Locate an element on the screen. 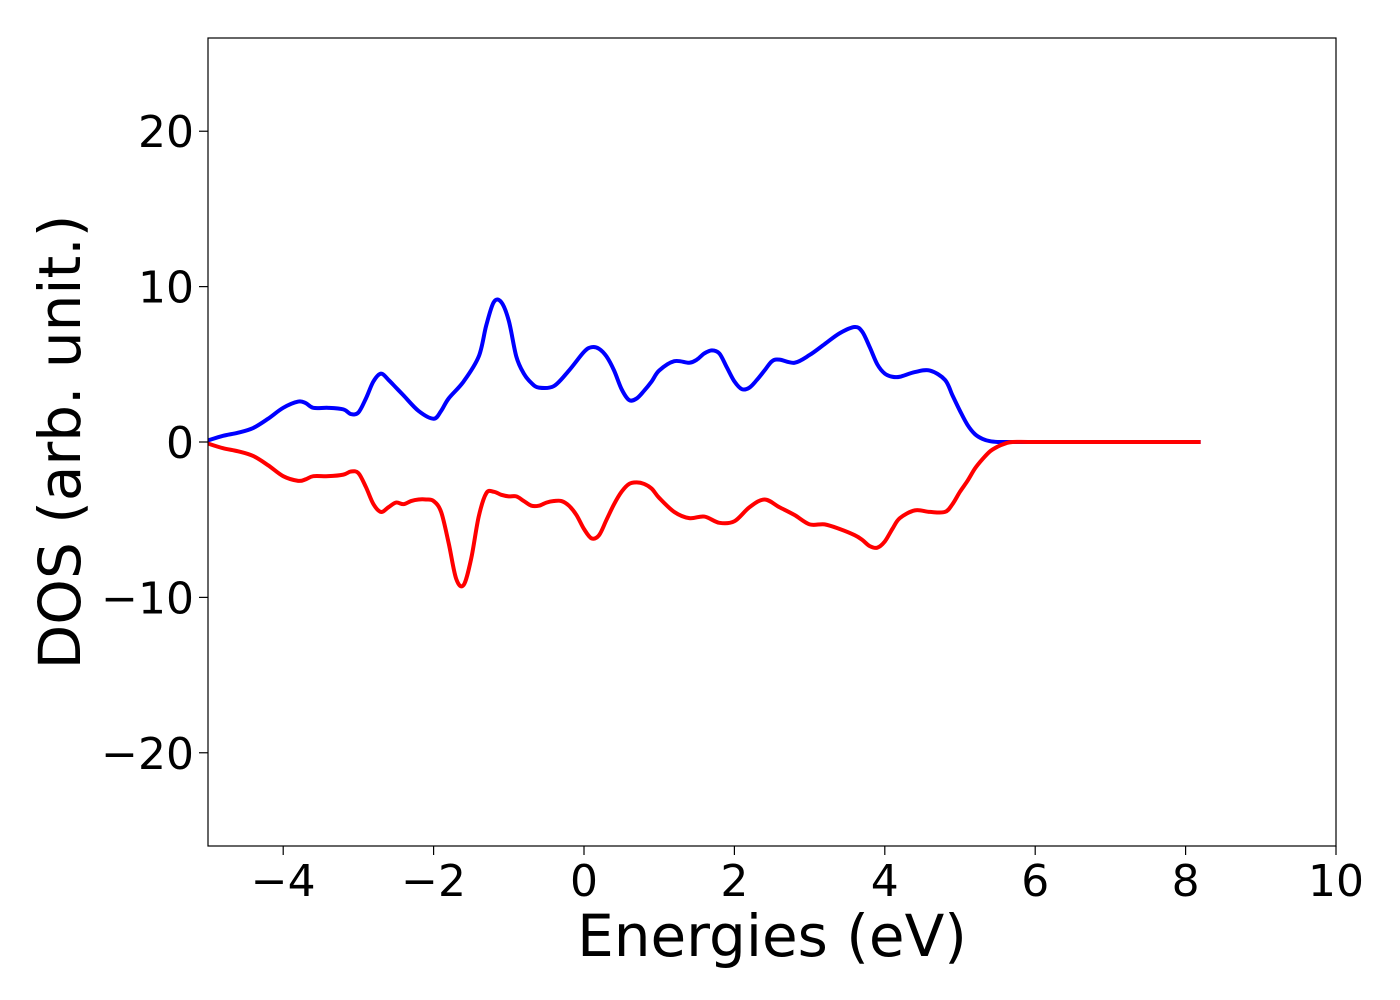  x-tick-label: 8 is located at coordinates (1186, 881).